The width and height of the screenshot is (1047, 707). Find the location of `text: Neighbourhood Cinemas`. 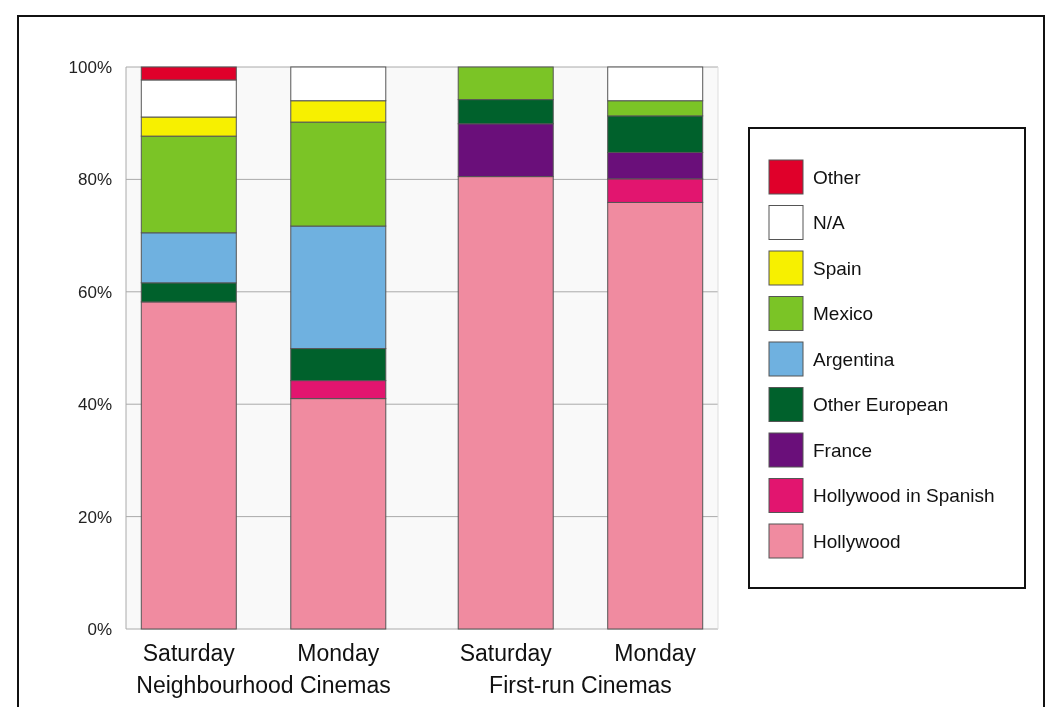

text: Neighbourhood Cinemas is located at coordinates (263, 685).